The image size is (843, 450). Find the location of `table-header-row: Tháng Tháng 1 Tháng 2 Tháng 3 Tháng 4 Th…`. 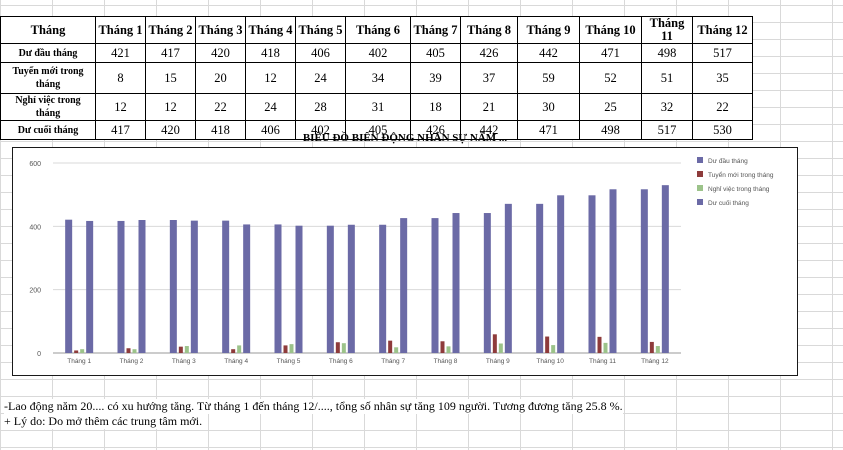

table-header-row: Tháng Tháng 1 Tháng 2 Tháng 3 Tháng 4 Th… is located at coordinates (376, 30).